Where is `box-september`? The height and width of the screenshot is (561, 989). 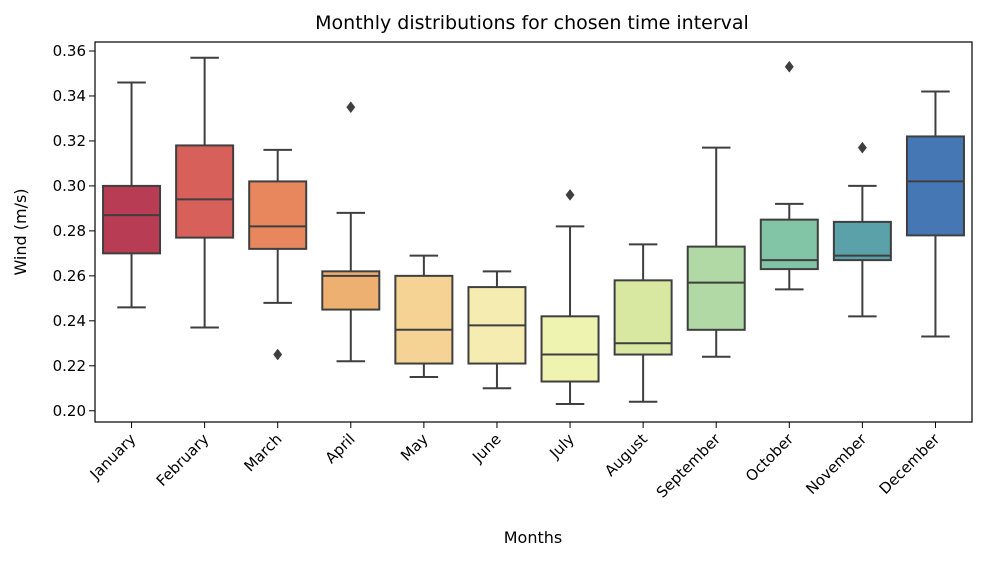
box-september is located at coordinates (716, 252).